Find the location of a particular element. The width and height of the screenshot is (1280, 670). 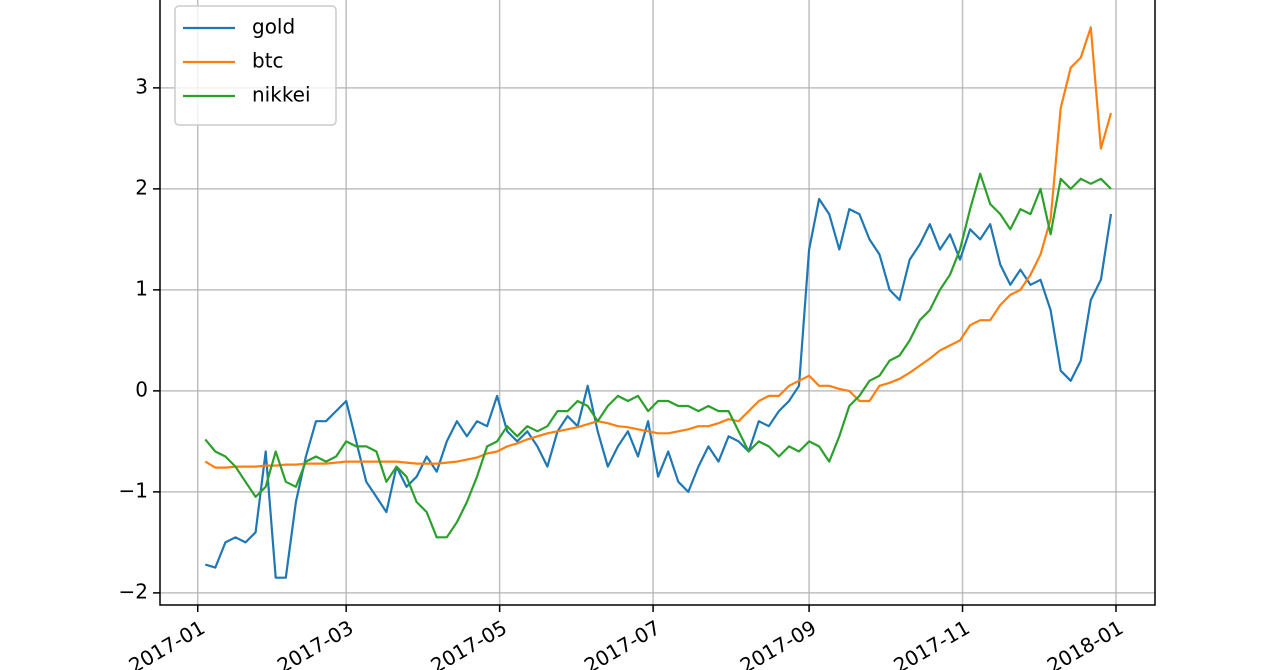

y-tick-label: −1 is located at coordinates (133, 490).